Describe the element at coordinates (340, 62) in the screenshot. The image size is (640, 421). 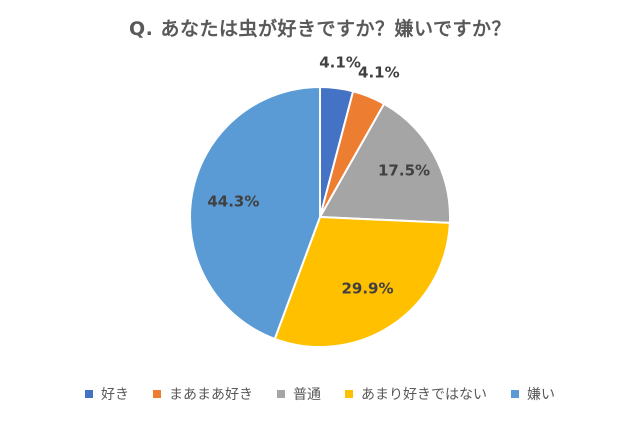
I see `data-label-1: 4.1%` at that location.